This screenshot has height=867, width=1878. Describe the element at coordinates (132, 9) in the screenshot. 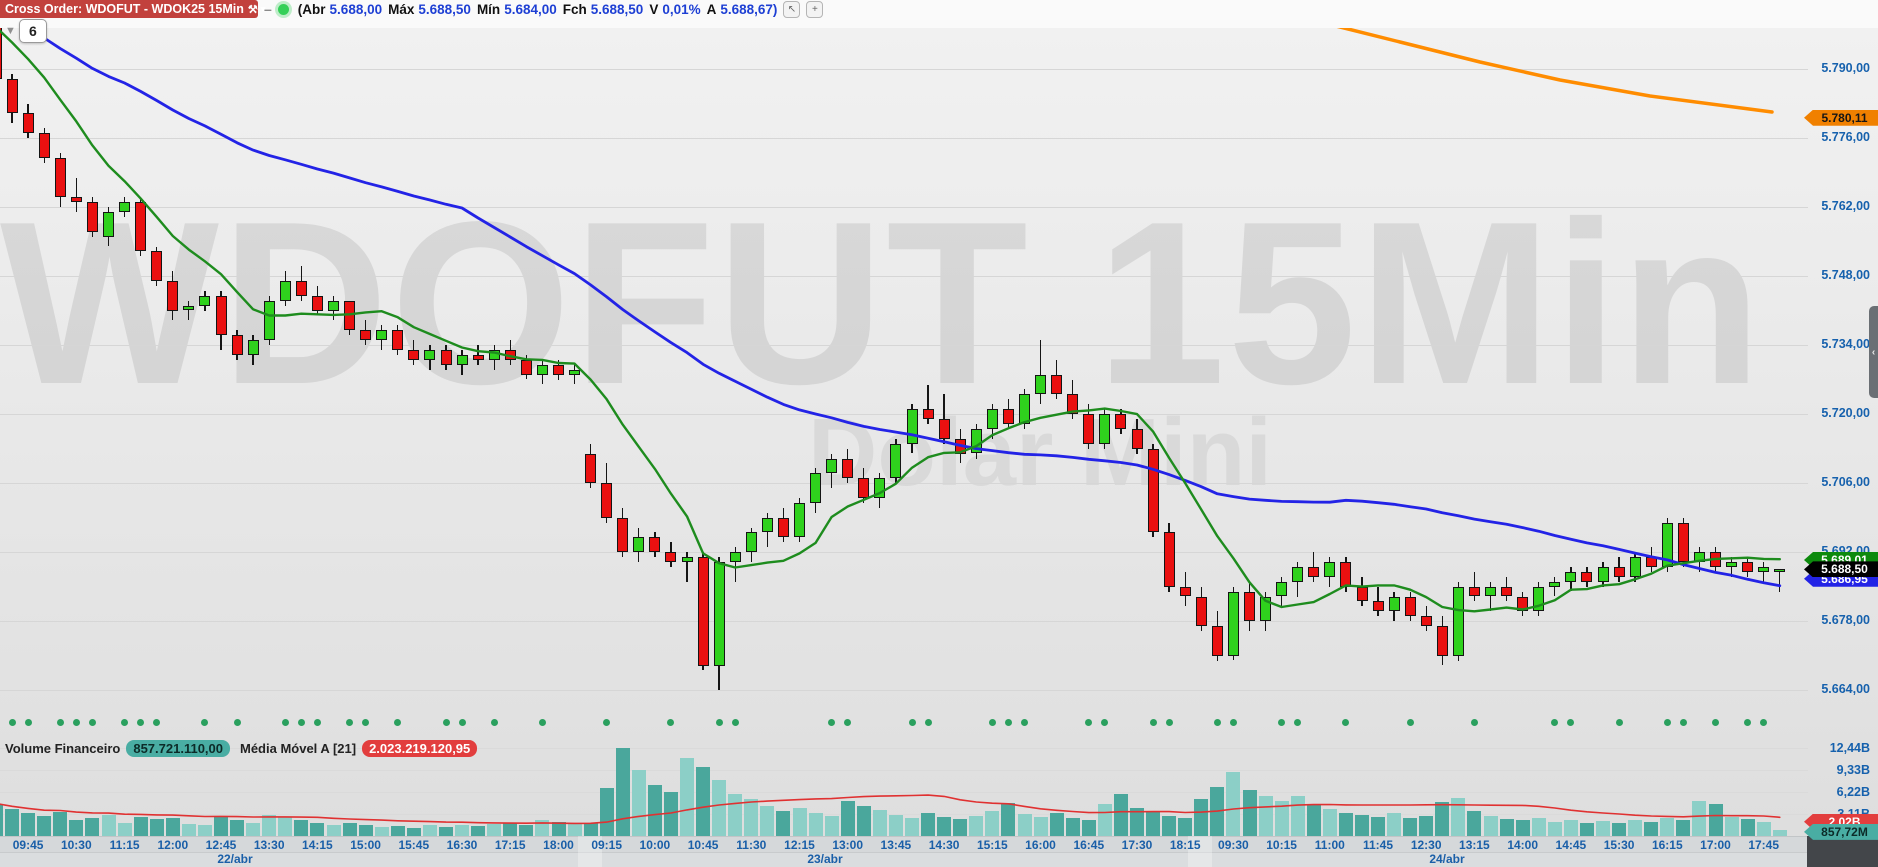

I see `window-title-bar: Cross Order: WDOFUT - WDOK25 15Min ⚒ ▾` at that location.